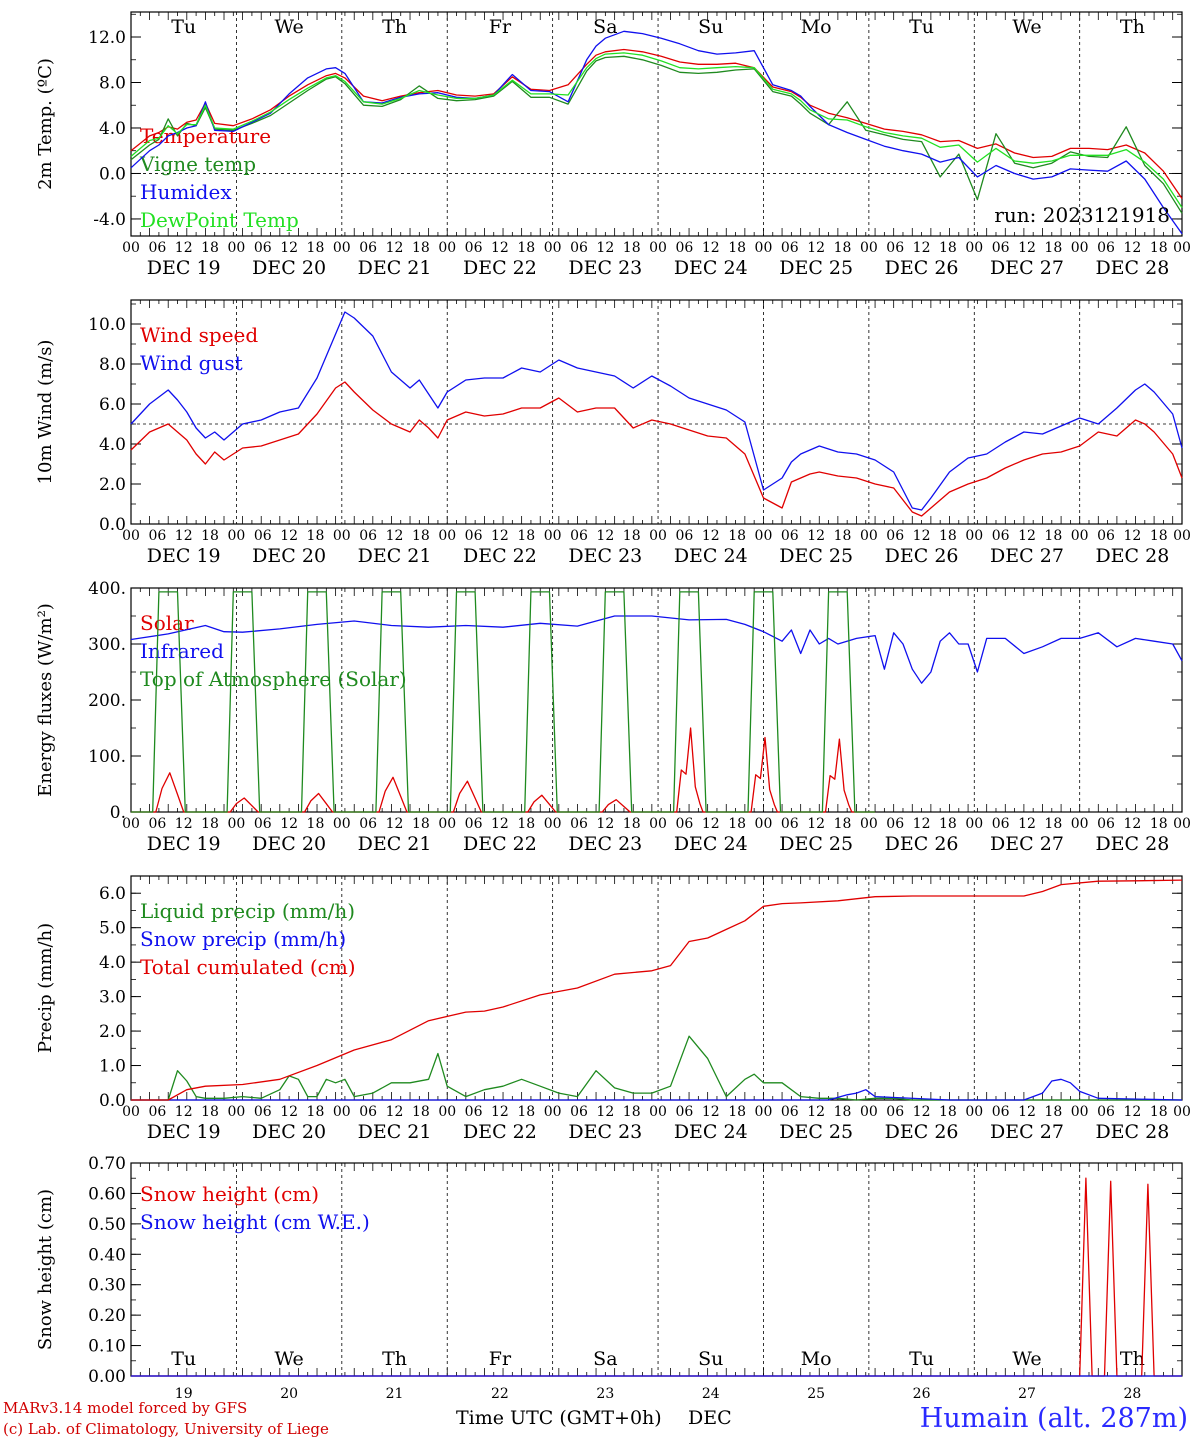  What do you see at coordinates (186, 192) in the screenshot?
I see `legend-entry: Humidex` at bounding box center [186, 192].